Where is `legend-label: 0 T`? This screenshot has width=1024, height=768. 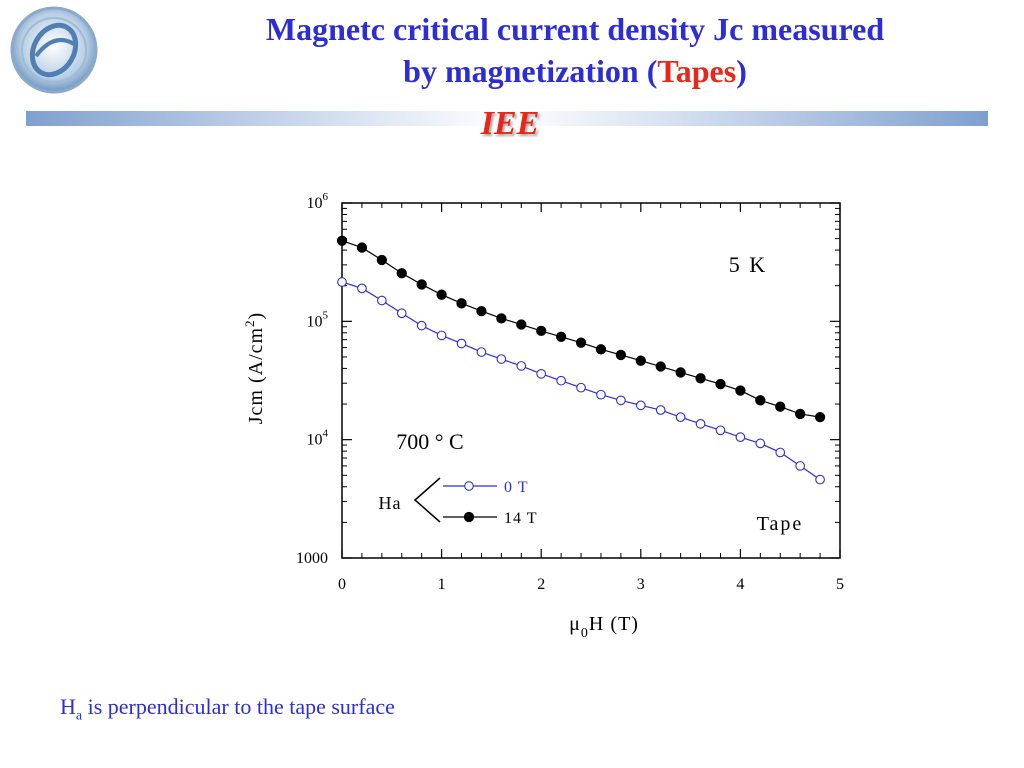 legend-label: 0 T is located at coordinates (516, 487).